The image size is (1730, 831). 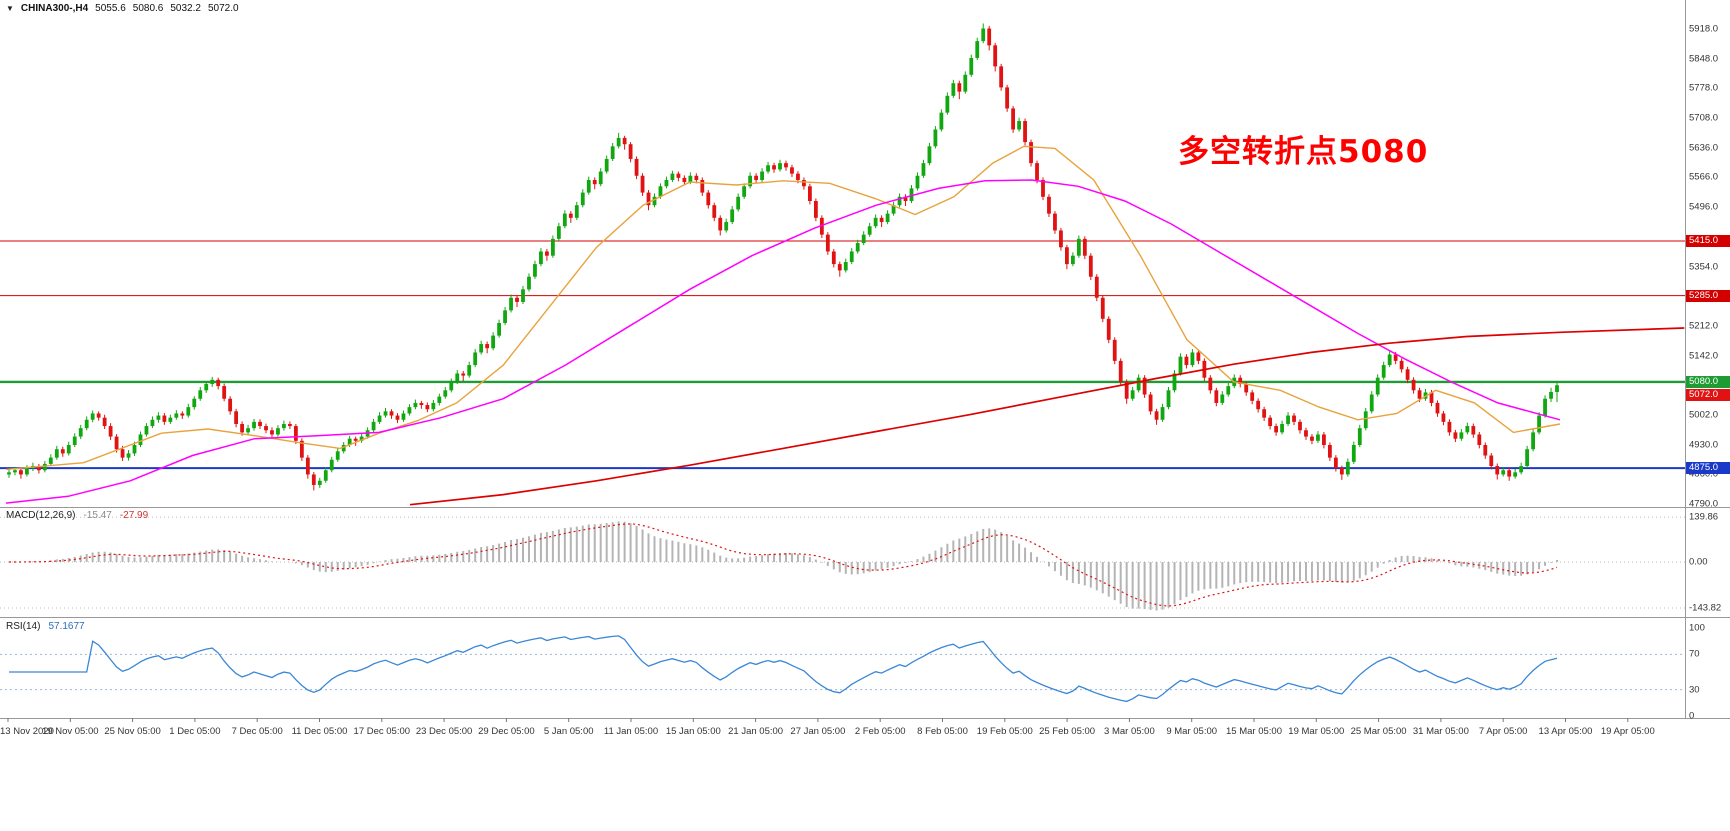 What do you see at coordinates (842, 563) in the screenshot?
I see `macd-panel` at bounding box center [842, 563].